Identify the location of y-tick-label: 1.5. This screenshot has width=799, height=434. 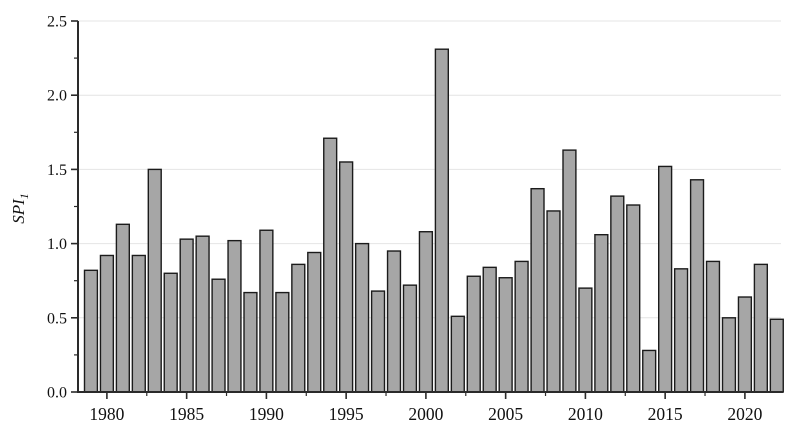
(57, 170).